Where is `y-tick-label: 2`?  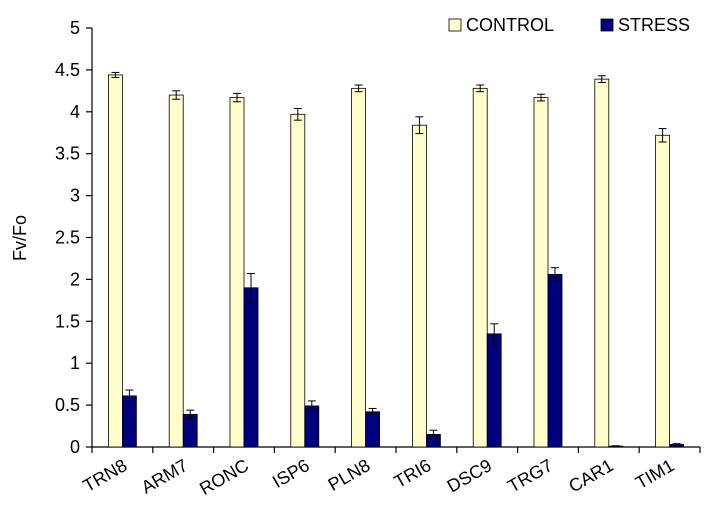
y-tick-label: 2 is located at coordinates (75, 279).